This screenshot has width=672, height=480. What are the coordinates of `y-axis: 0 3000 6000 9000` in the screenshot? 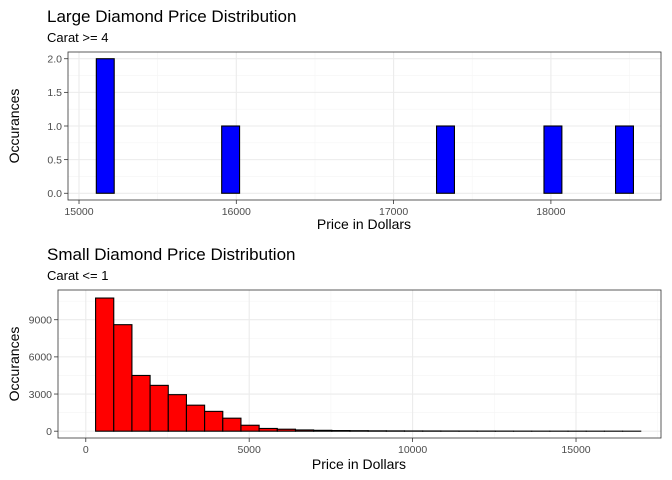 It's located at (43, 376).